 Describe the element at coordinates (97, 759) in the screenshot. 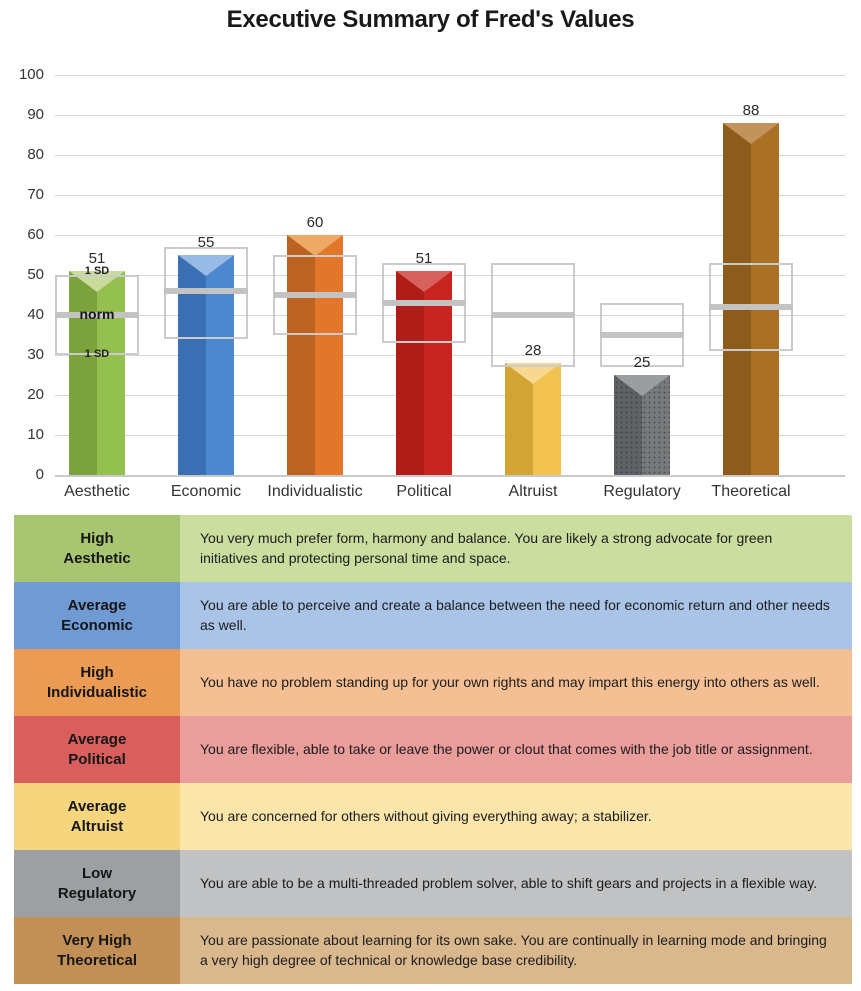

I see `trait-label: Political` at that location.